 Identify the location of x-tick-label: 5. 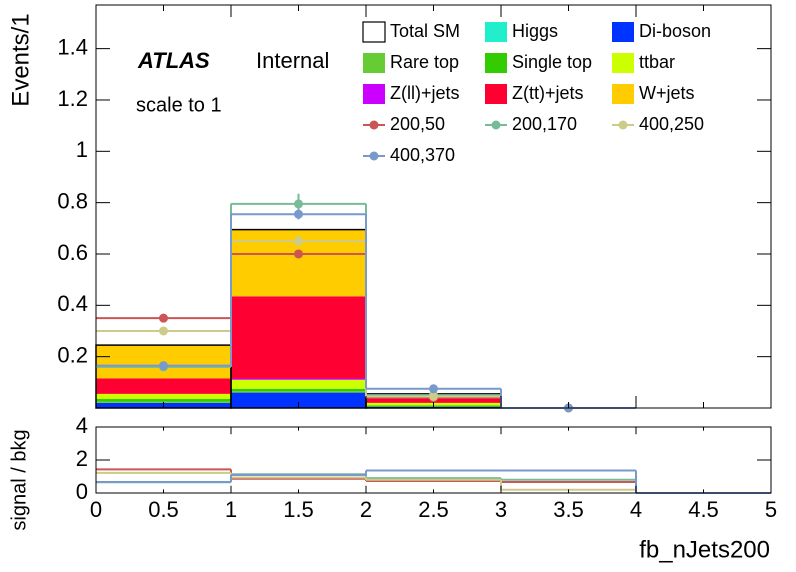
(771, 509).